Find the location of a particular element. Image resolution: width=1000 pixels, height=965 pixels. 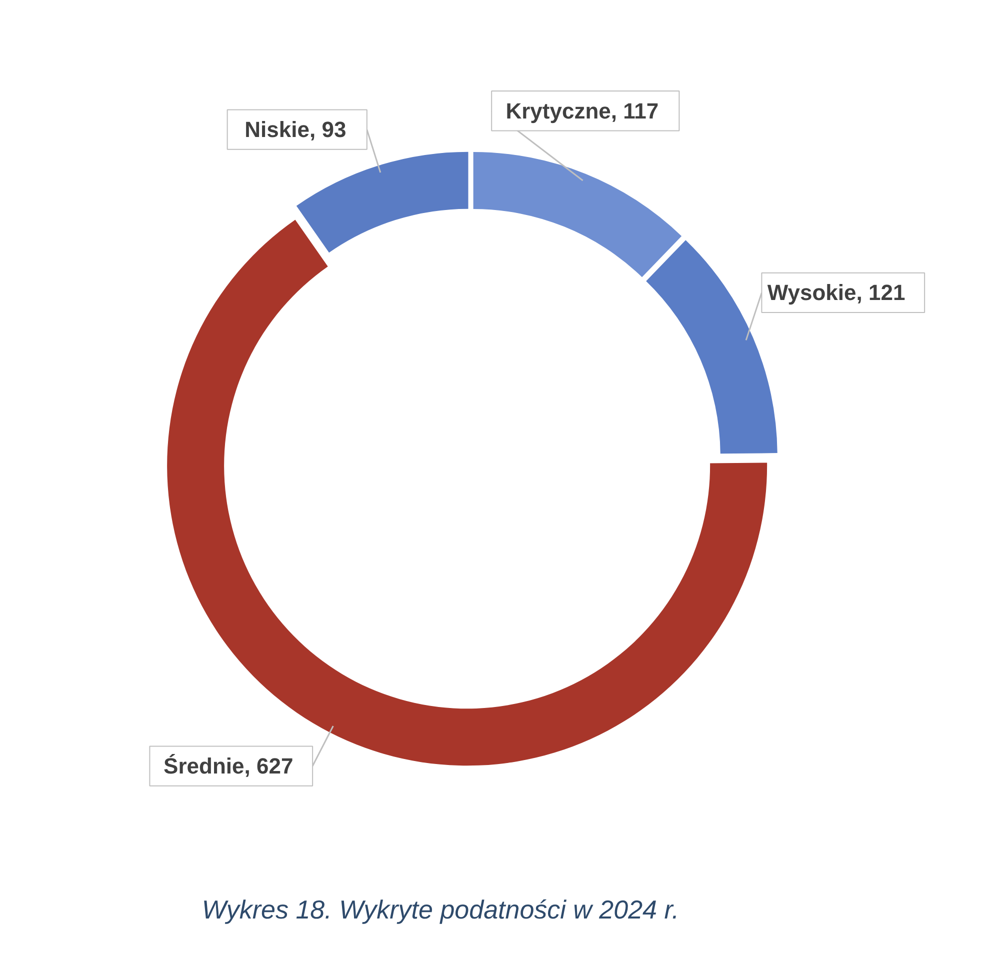

data-label: , 627 is located at coordinates (269, 766).